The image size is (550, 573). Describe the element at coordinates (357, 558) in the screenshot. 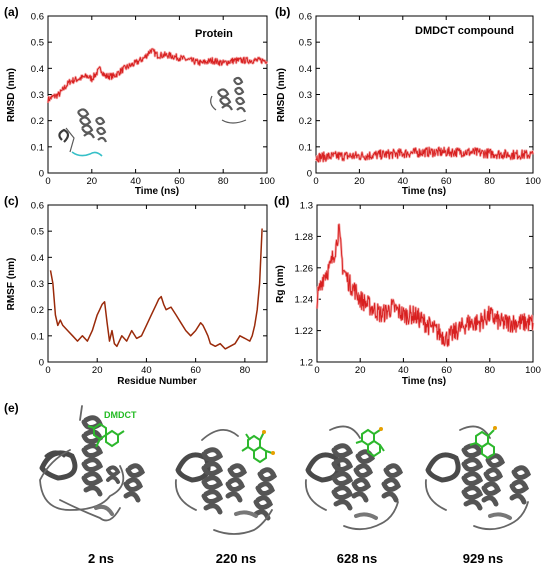

I see `snapshot-time-label: 628 ns` at that location.